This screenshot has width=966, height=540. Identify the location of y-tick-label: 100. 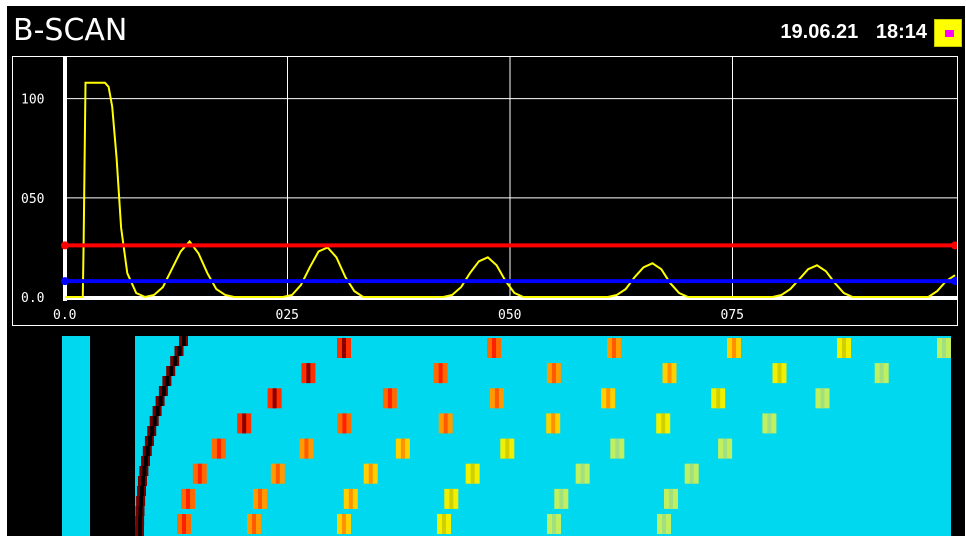
(32, 100).